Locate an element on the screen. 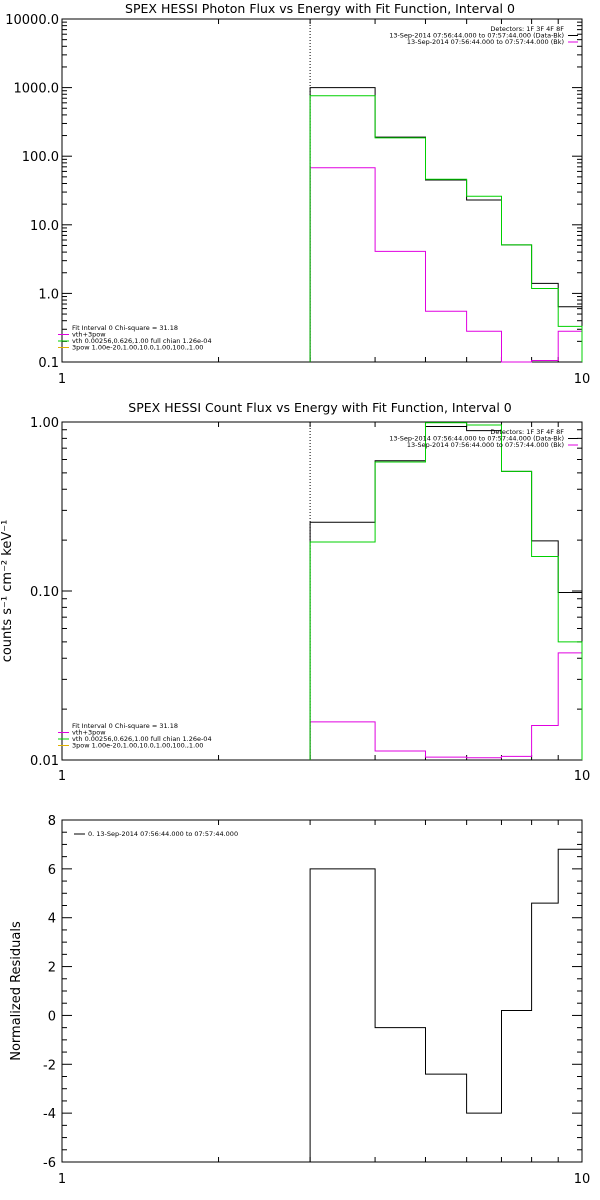 This screenshot has width=600, height=1200. count-x-tick-10: 10 is located at coordinates (582, 776).